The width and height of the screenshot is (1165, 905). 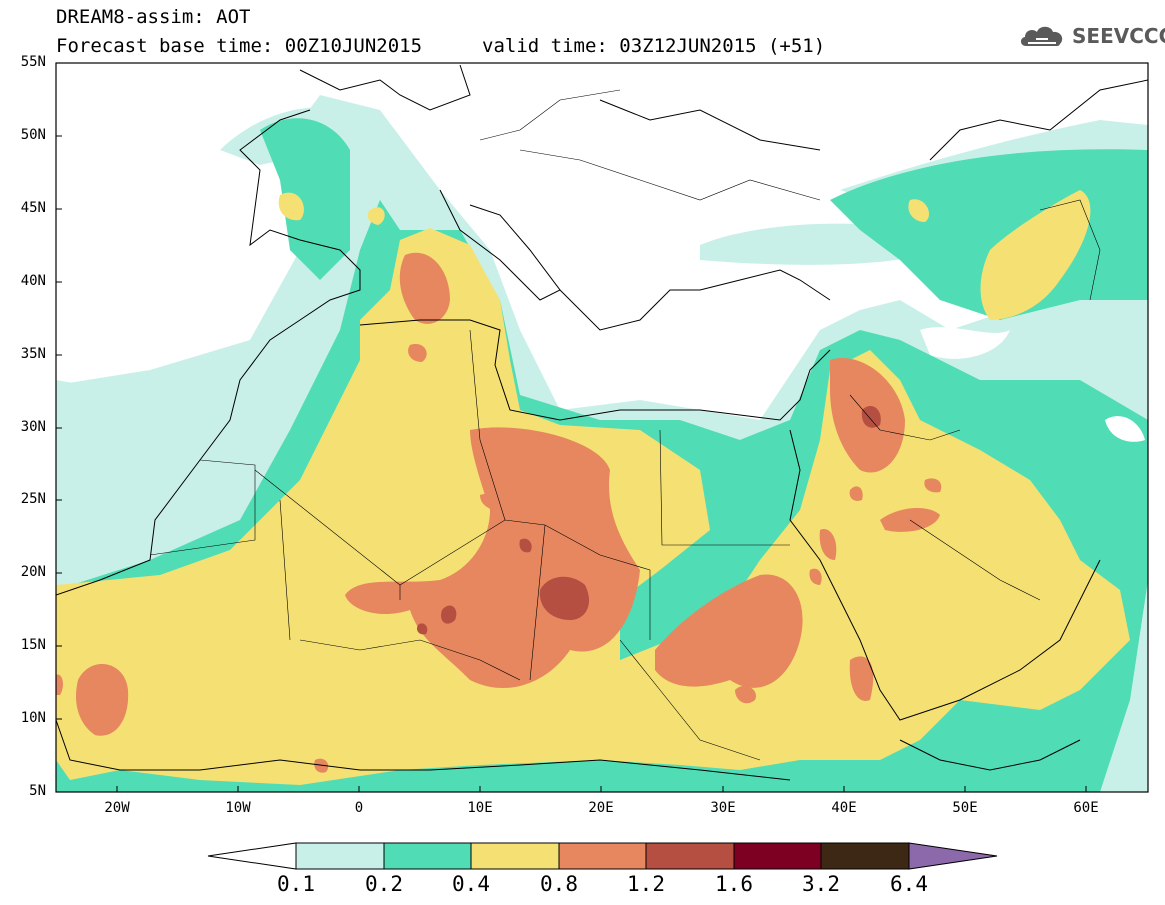 I want to click on colorbar-label: 1.6, so click(x=734, y=884).